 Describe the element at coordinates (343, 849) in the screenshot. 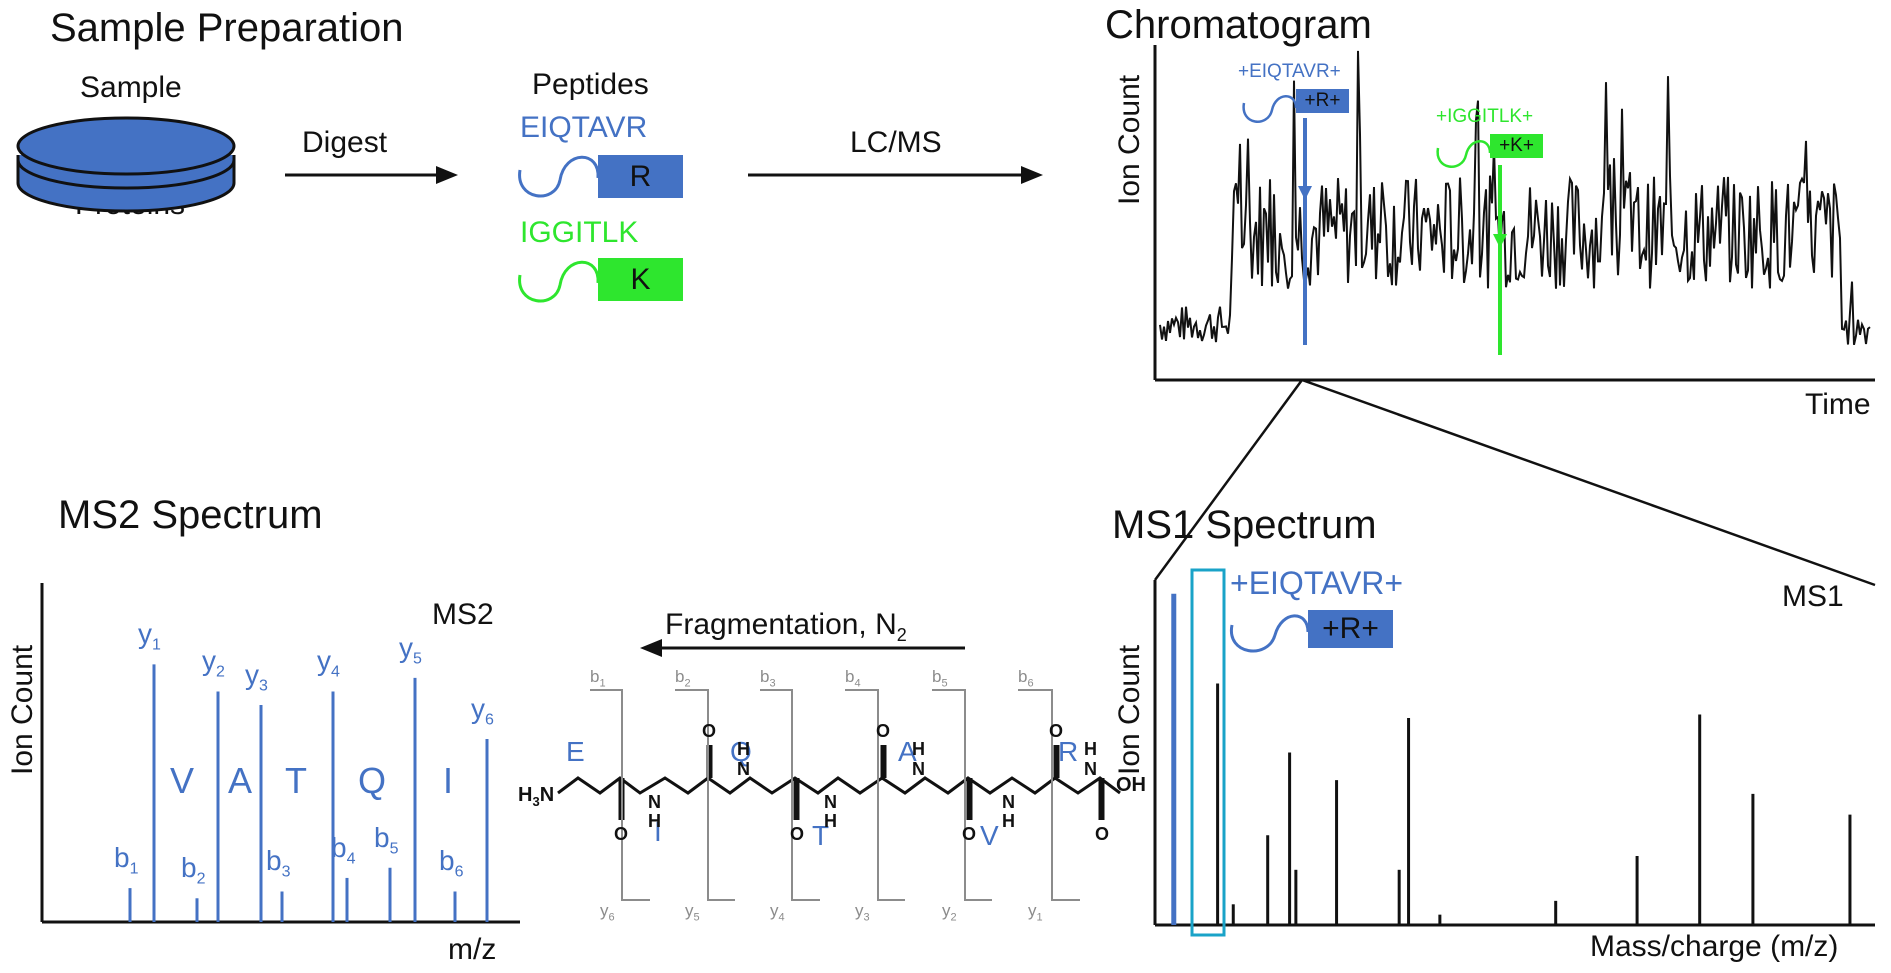

I see `ms2-ion-label: b4` at that location.